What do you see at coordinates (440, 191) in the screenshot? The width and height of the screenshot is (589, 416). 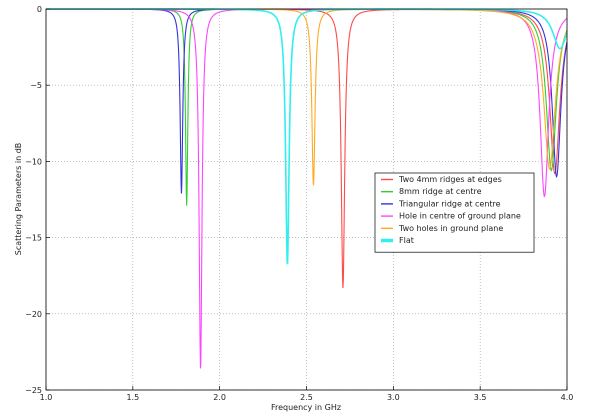 I see `legend-entry: 8mm ridge at centre` at bounding box center [440, 191].